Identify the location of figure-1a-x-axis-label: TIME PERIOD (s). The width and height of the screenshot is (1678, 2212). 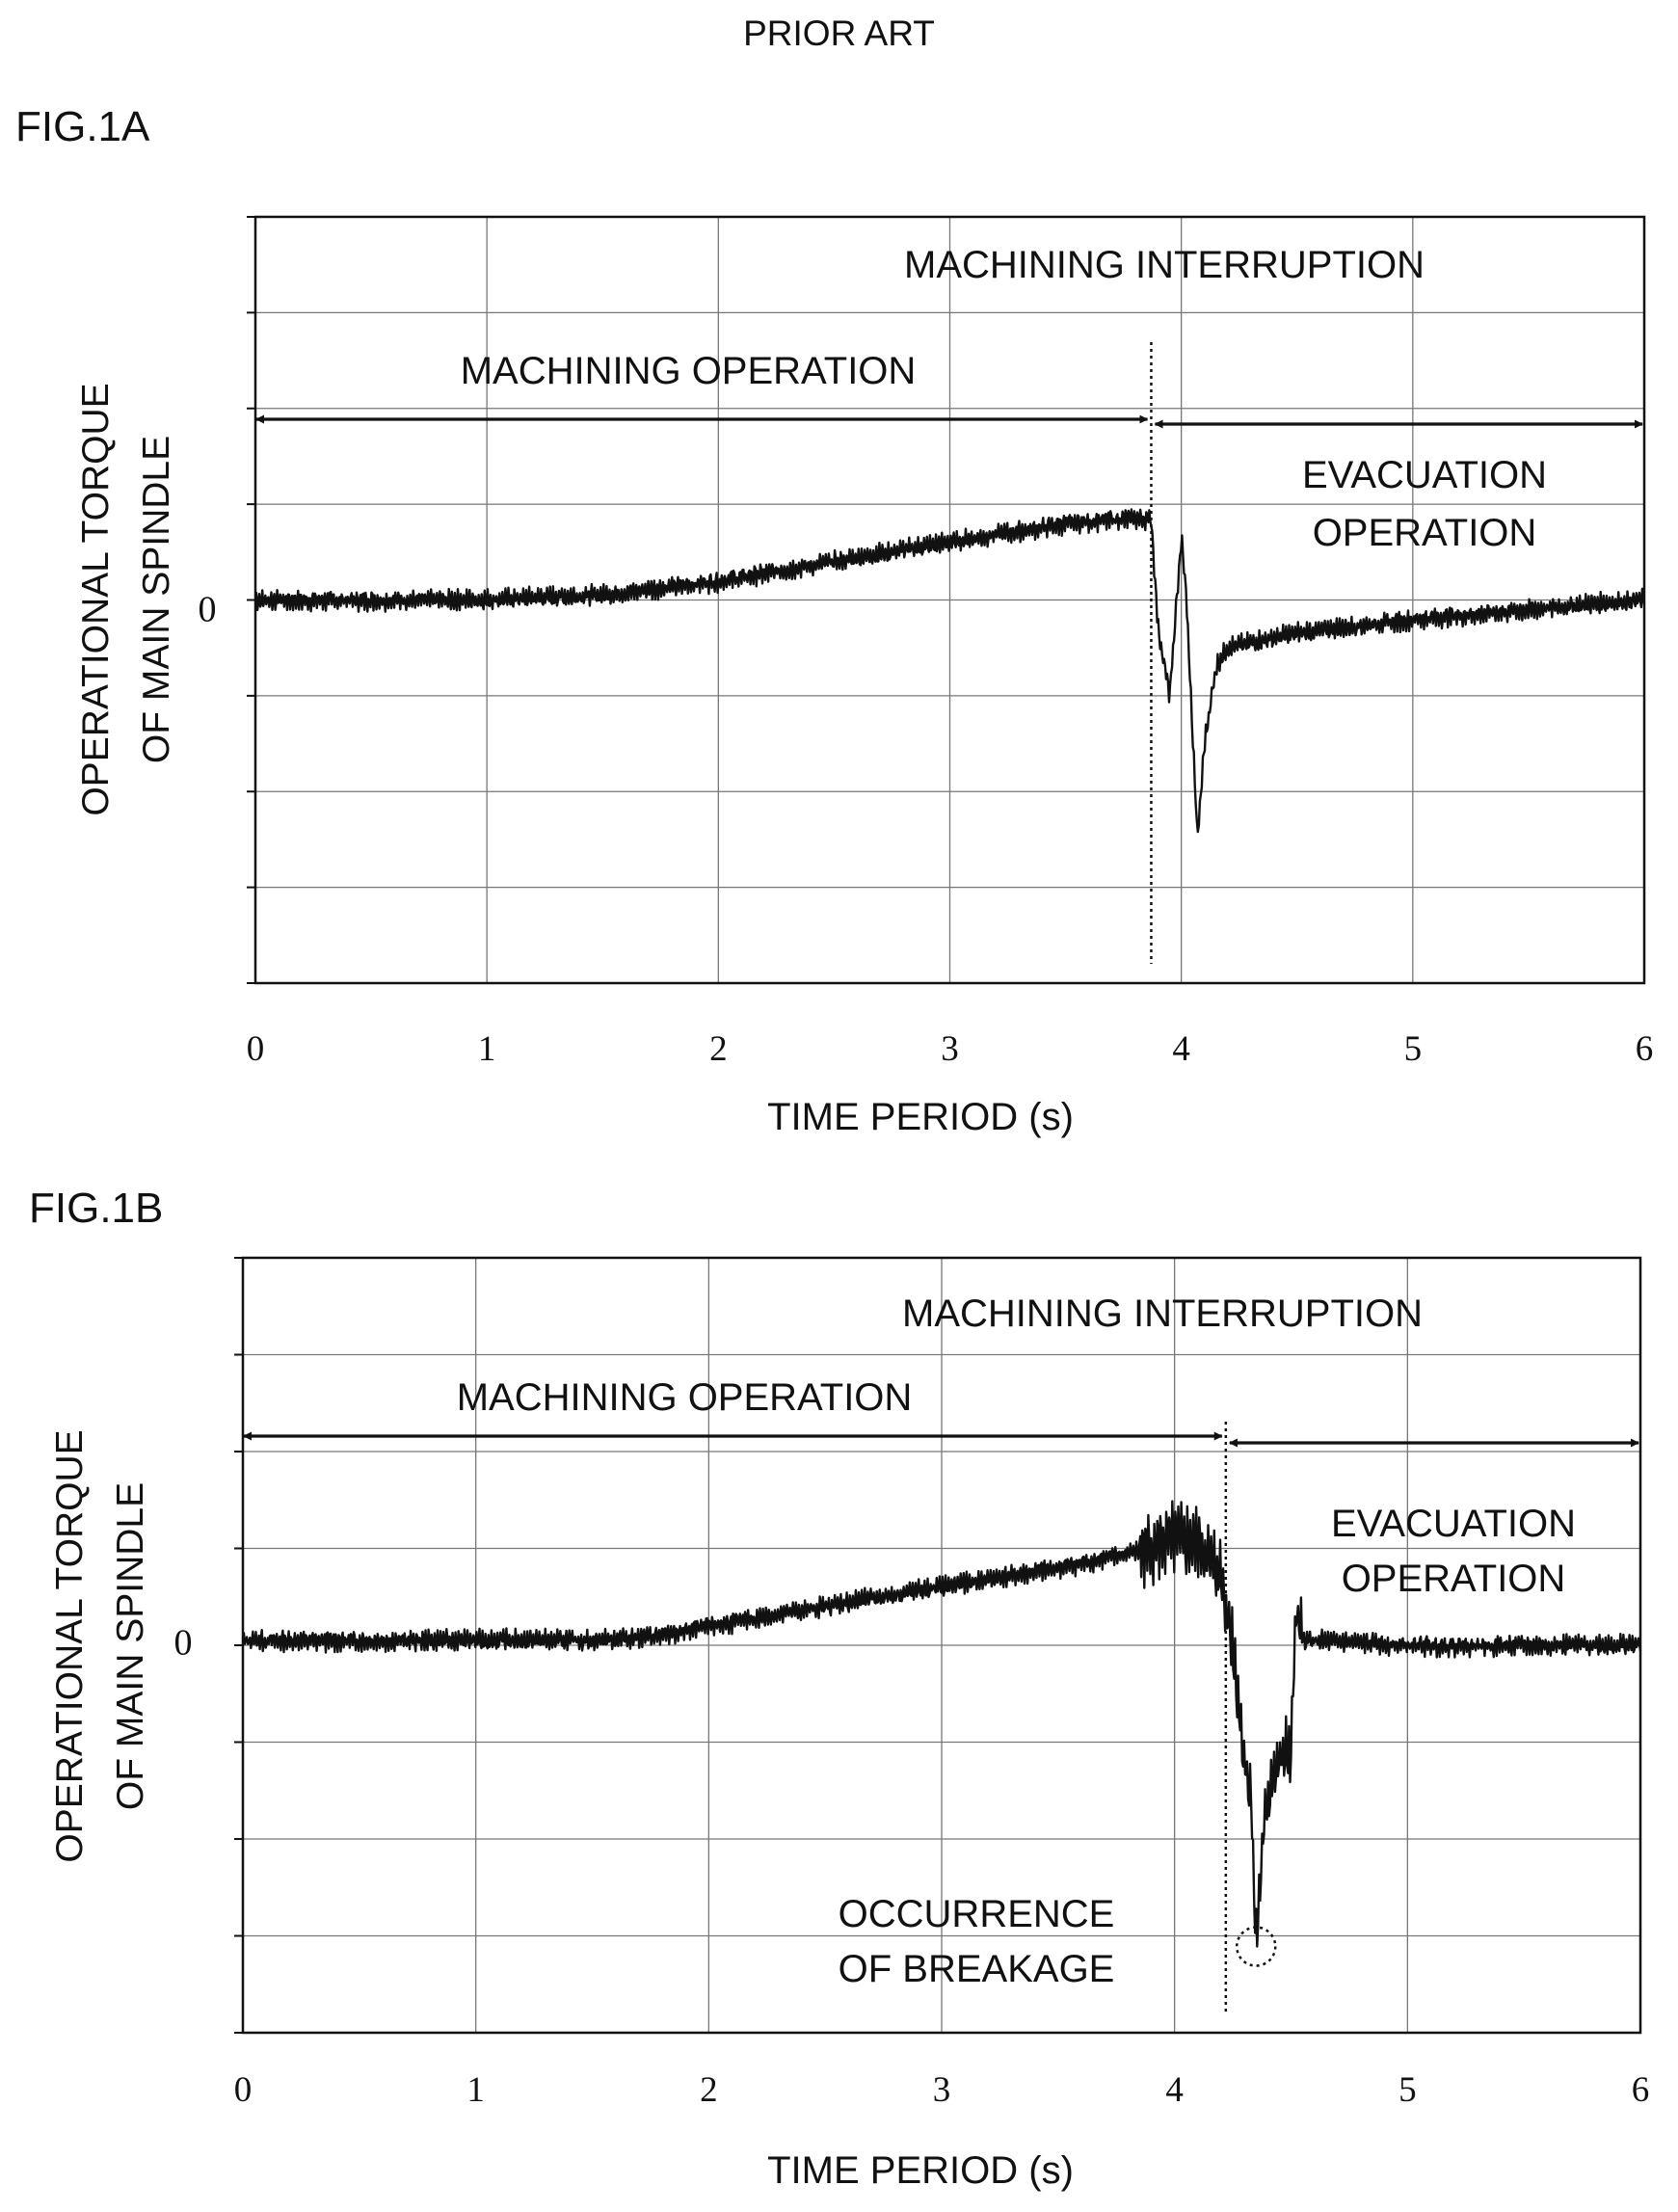
(920, 1117).